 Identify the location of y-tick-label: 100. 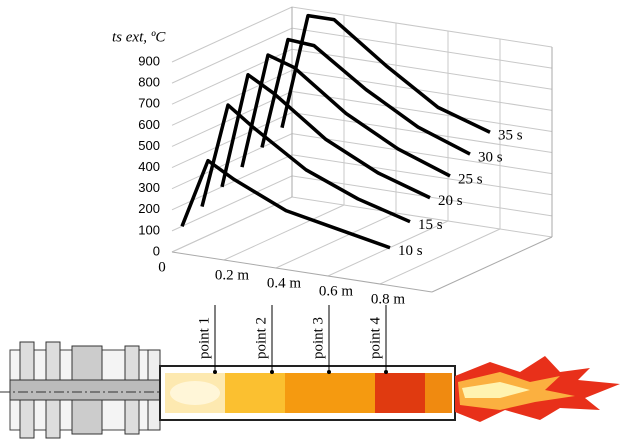
(149, 229).